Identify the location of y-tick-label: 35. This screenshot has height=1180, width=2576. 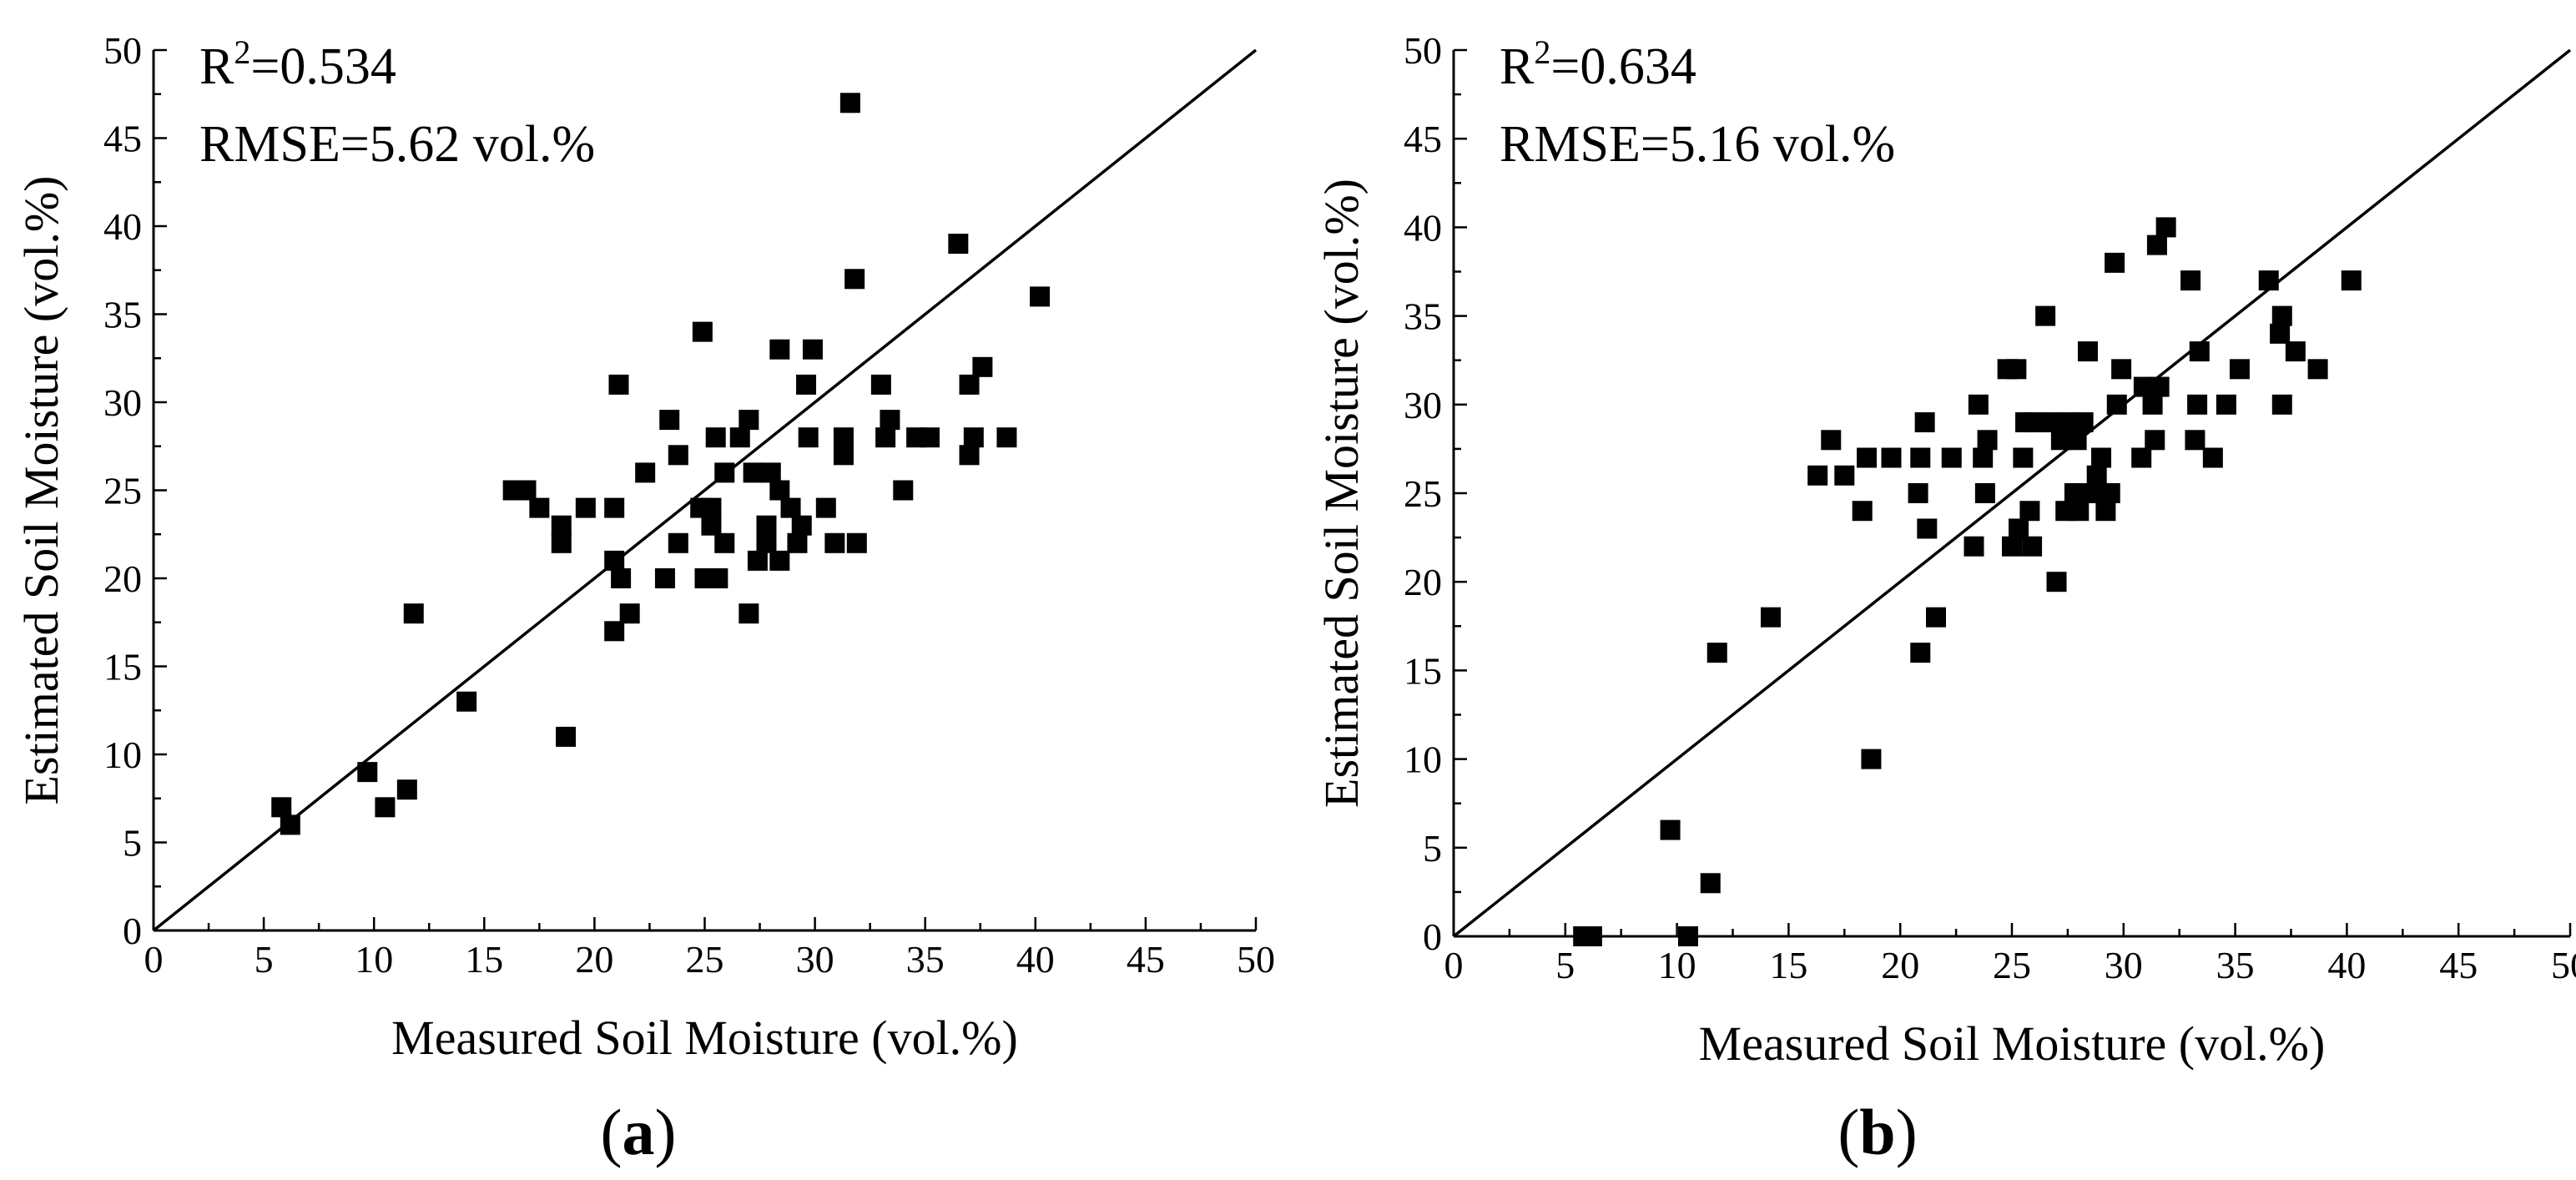
(122, 315).